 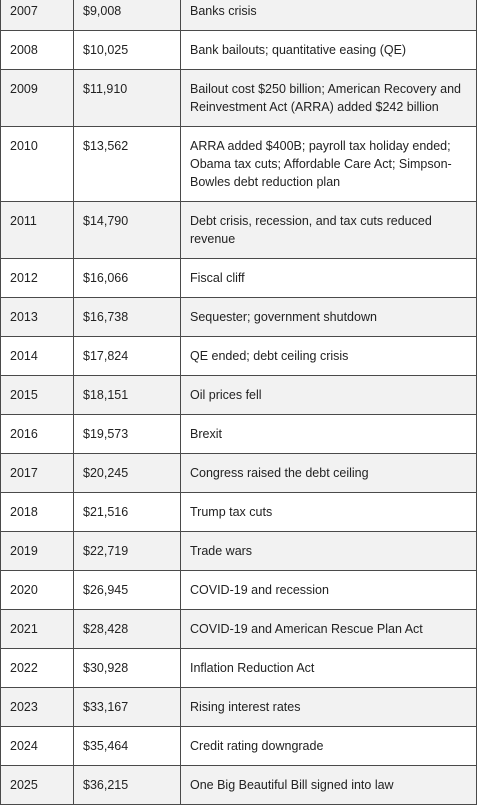 I want to click on event-cell: Congress raised the debt ceiling, so click(x=328, y=473).